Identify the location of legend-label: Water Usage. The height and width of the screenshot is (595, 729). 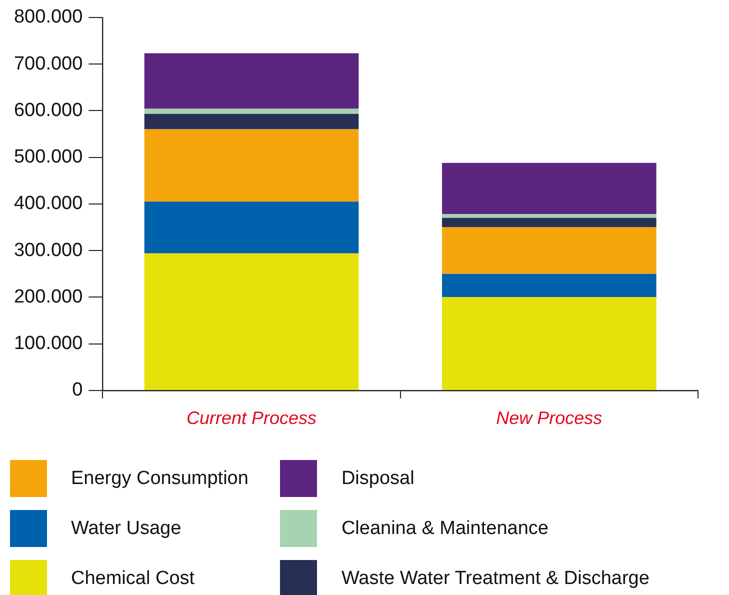
(126, 529).